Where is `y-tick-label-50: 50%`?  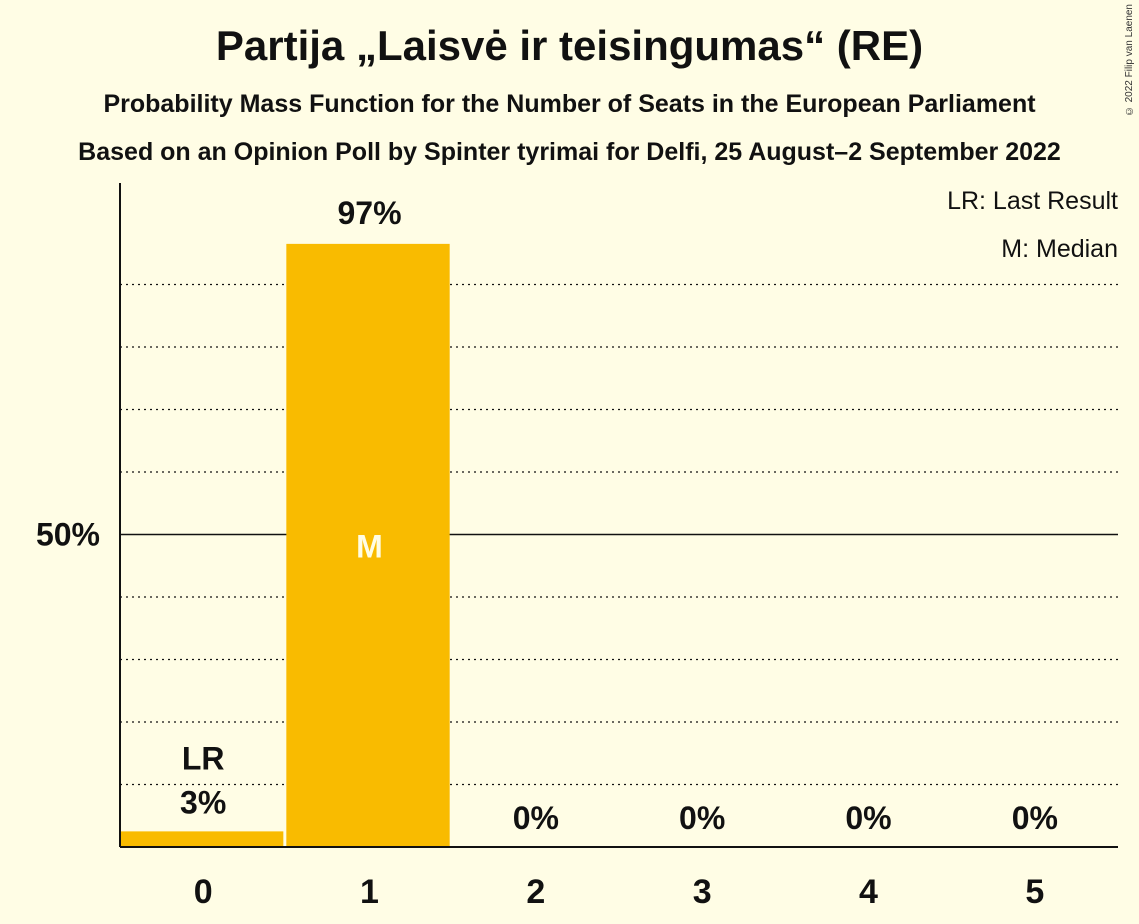
y-tick-label-50: 50% is located at coordinates (68, 535).